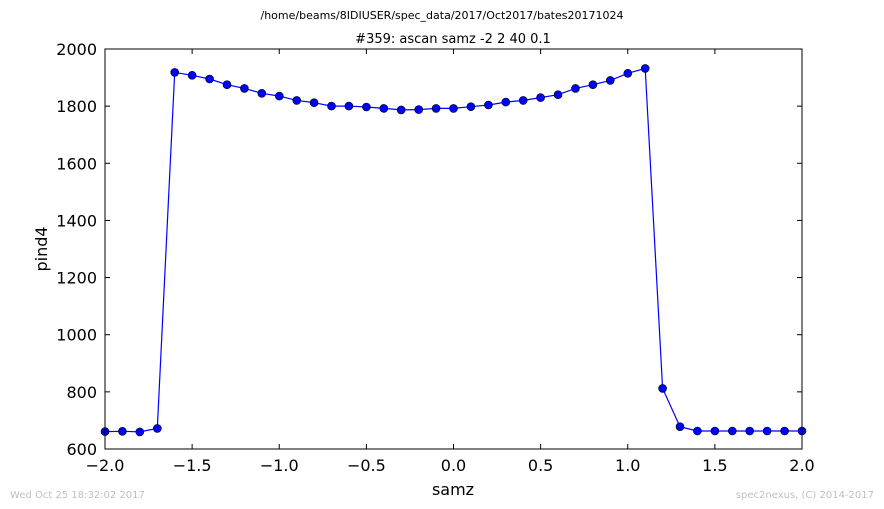 The width and height of the screenshot is (884, 509). I want to click on x-tick-label: 1.0, so click(627, 465).